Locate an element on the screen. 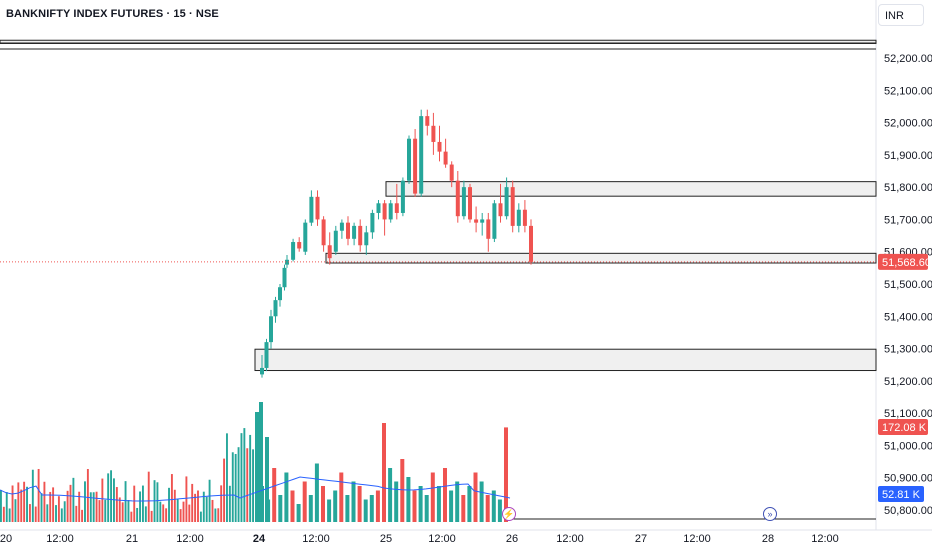 The height and width of the screenshot is (550, 932). price-tick-label: 52,100.00 is located at coordinates (908, 91).